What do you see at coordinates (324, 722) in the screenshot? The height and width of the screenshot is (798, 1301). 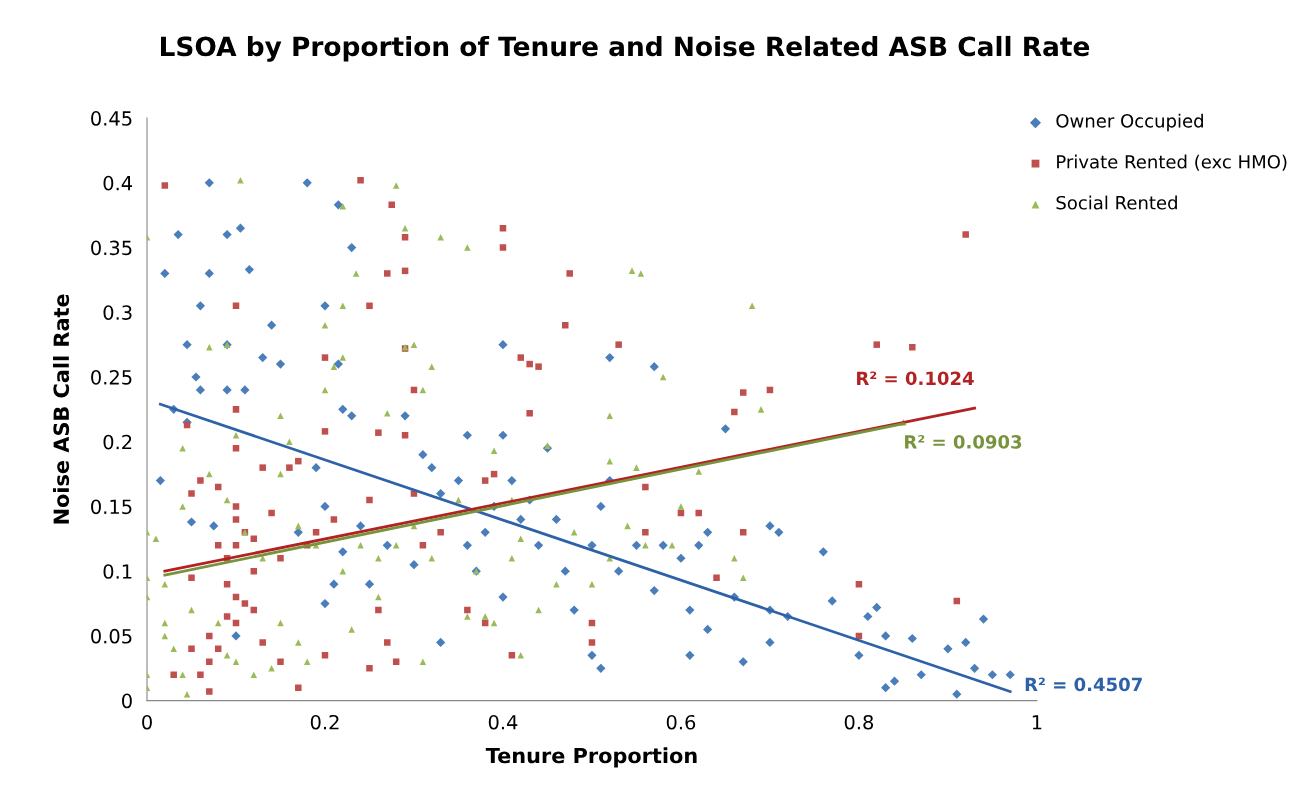 I see `x-tick-label: 0.2` at bounding box center [324, 722].